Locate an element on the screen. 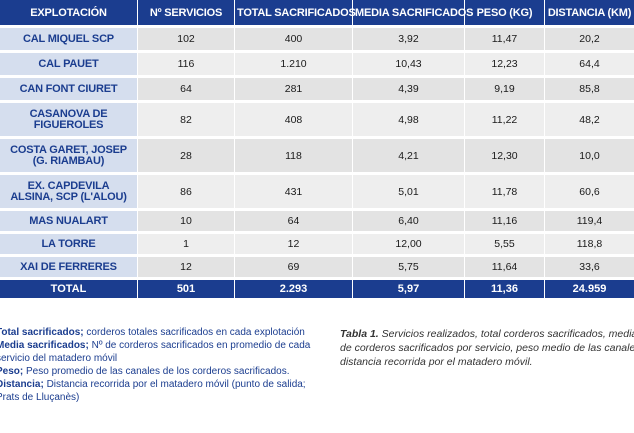 The height and width of the screenshot is (433, 634). row-media: 12,00 is located at coordinates (408, 242).